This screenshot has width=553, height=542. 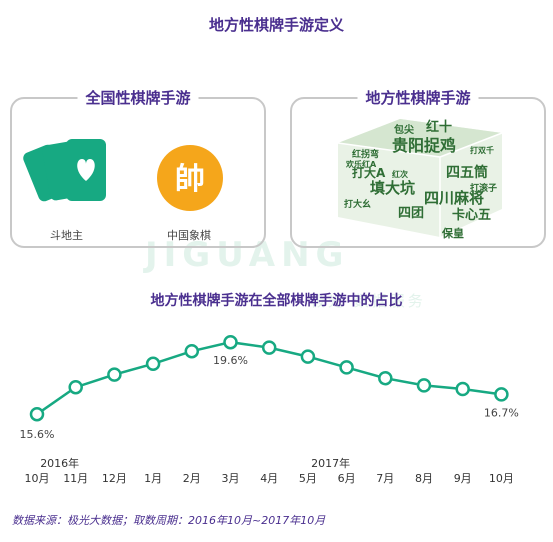 I want to click on cloud-word: 红十, so click(x=439, y=127).